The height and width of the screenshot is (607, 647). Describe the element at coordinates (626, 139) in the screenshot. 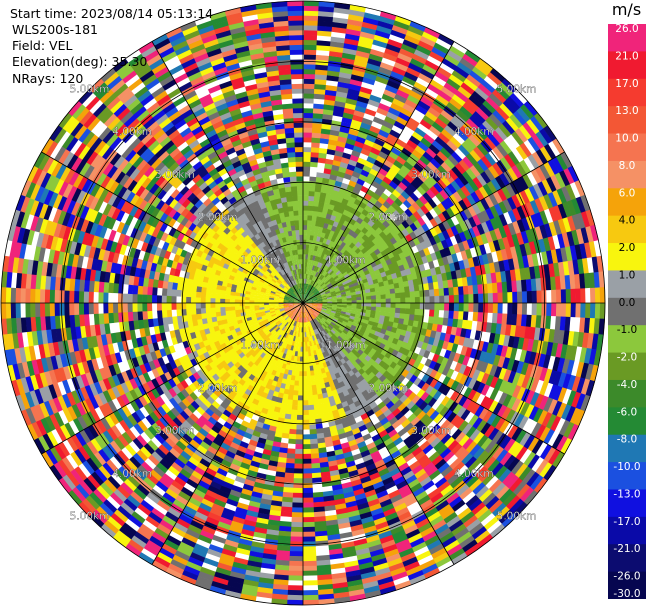

I see `colorbar-tick-label: 10.0` at that location.